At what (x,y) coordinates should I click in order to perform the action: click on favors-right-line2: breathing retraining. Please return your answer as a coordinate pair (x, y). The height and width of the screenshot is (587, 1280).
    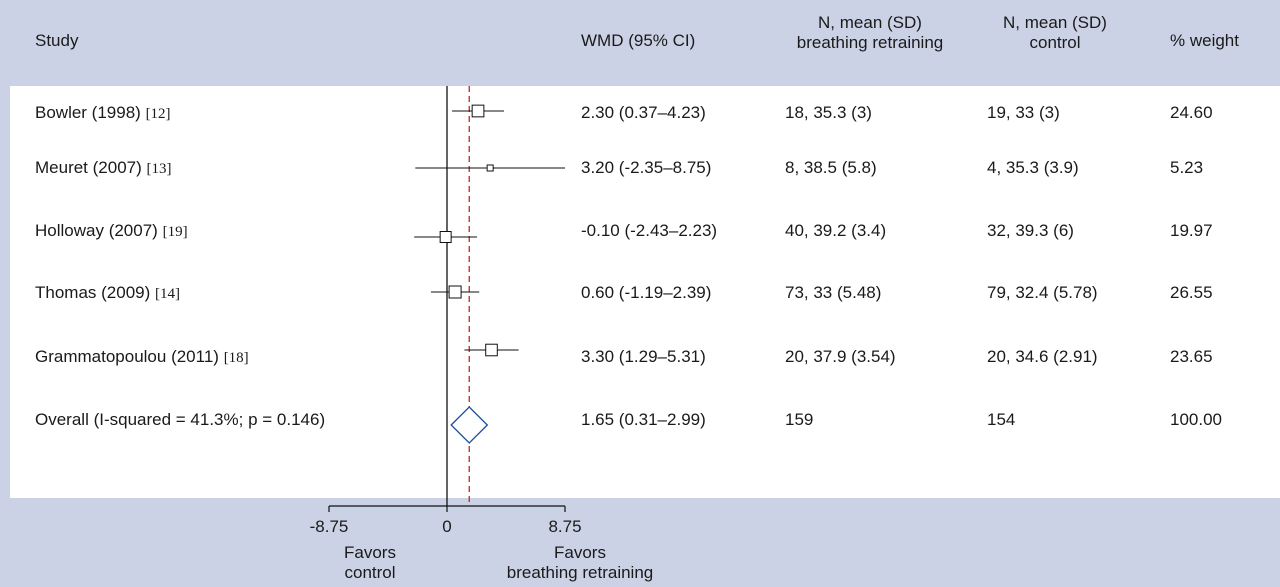
    Looking at the image, I should click on (580, 572).